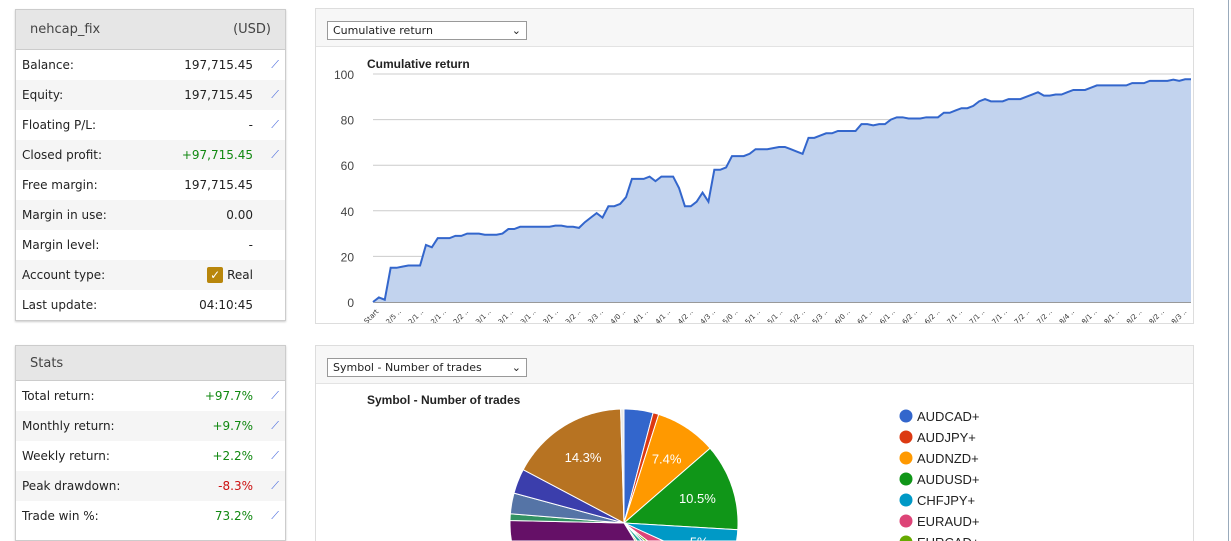 The width and height of the screenshot is (1231, 541). I want to click on x-tick-label: 4/3 .., so click(708, 315).